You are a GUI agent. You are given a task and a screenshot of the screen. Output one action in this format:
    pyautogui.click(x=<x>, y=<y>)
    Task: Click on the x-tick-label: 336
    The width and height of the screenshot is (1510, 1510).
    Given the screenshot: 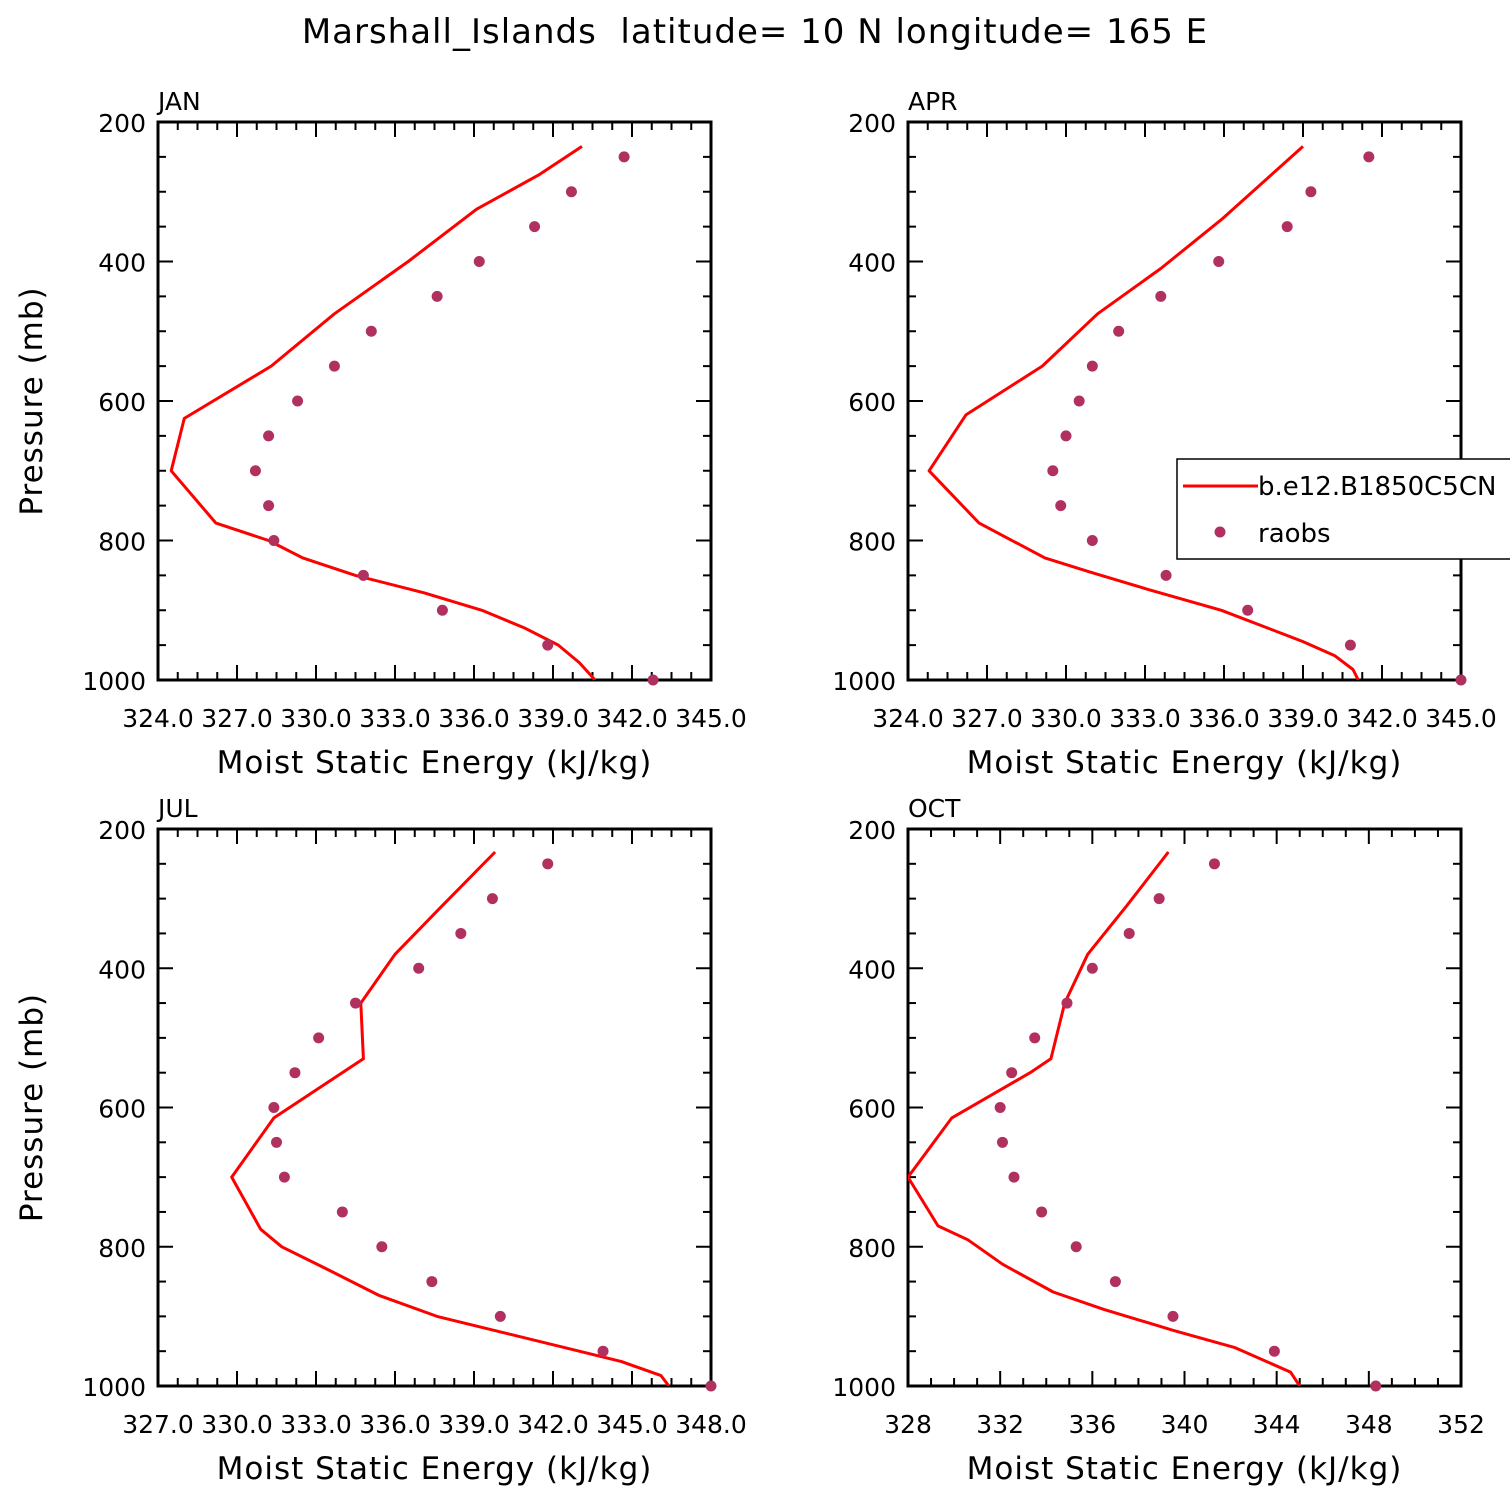 What is the action you would take?
    pyautogui.click(x=1092, y=1424)
    